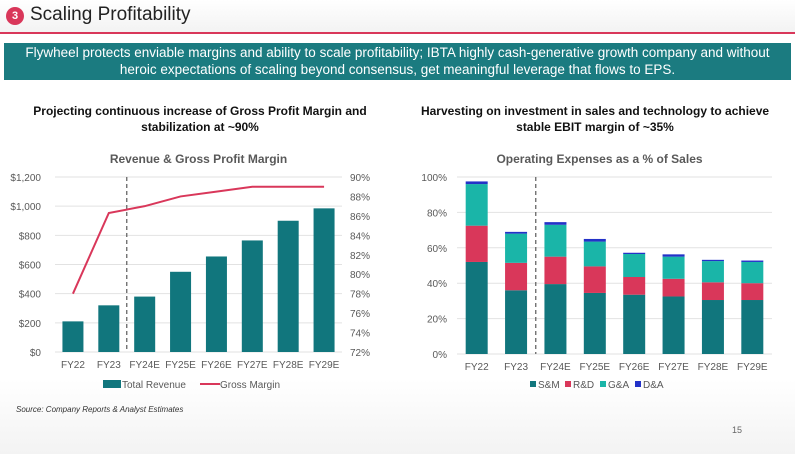  I want to click on y-tick-label: 20%, so click(437, 320).